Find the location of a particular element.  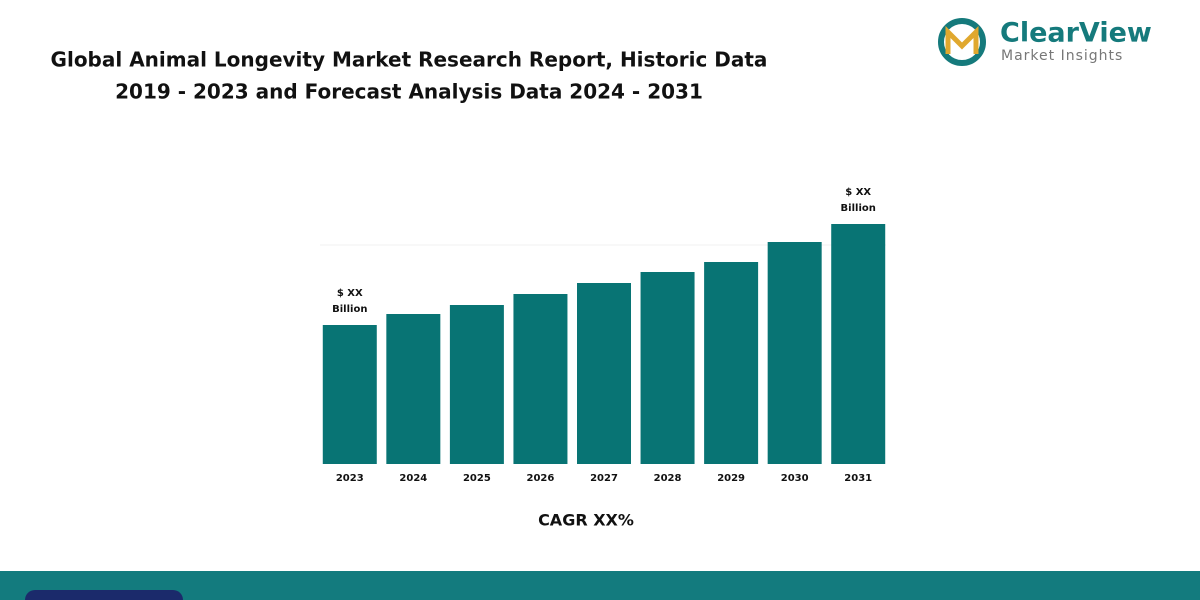

logo-tagline: Market Insights is located at coordinates (1062, 56).